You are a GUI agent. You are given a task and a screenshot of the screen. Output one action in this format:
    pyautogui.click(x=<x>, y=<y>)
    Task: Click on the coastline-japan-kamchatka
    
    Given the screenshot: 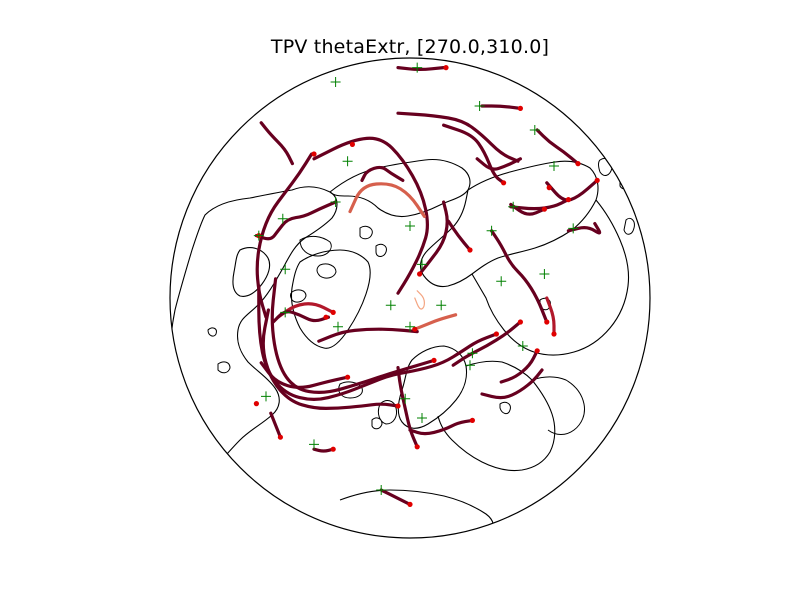 What is the action you would take?
    pyautogui.click(x=616, y=196)
    